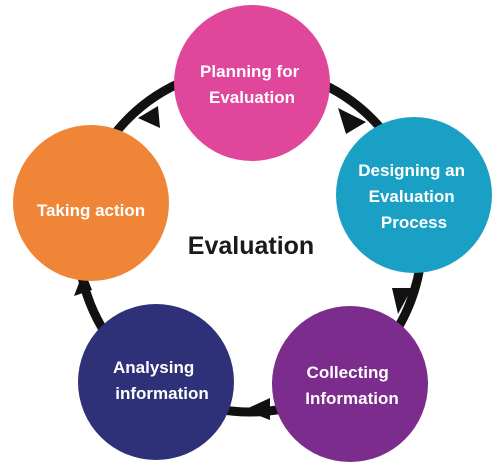  Describe the element at coordinates (83, 283) in the screenshot. I see `arrow-analysing-to-taking` at that location.